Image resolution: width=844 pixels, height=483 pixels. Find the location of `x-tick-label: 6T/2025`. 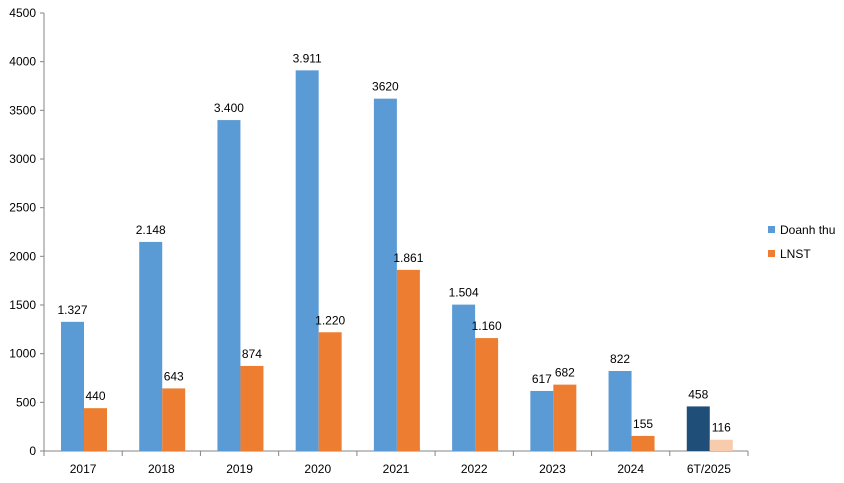

x-tick-label: 6T/2025 is located at coordinates (709, 469).